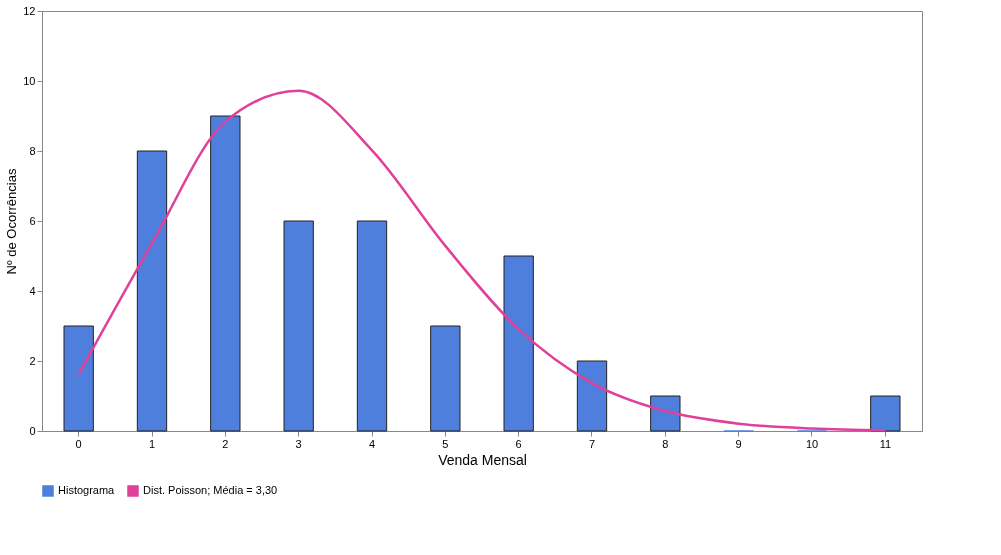 This screenshot has width=1001, height=555. I want to click on x-tick-label: 6, so click(518, 443).